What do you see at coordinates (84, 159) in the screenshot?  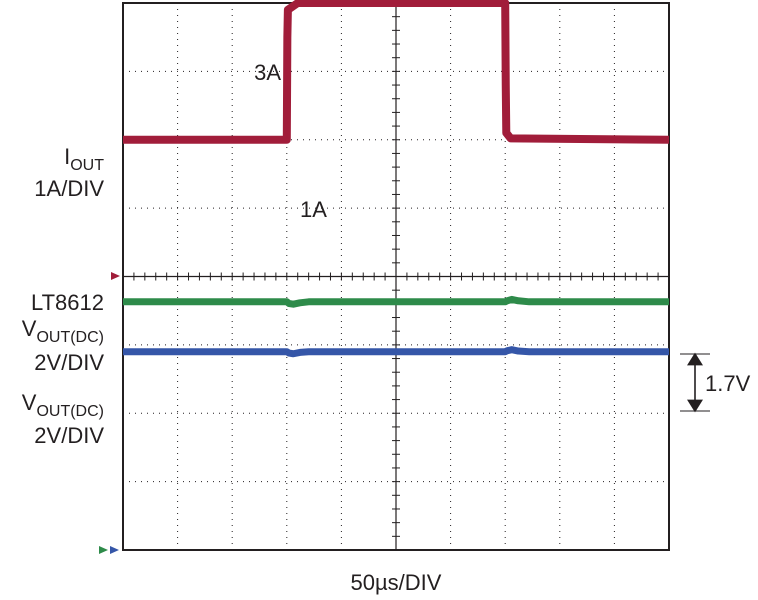 I see `iout-label: IOUT` at bounding box center [84, 159].